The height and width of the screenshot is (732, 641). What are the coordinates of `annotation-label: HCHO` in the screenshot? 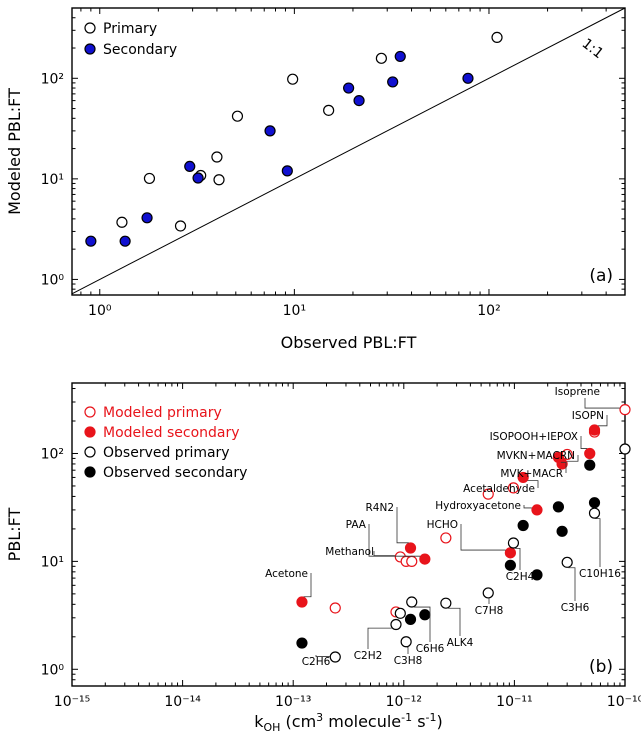 It's located at (442, 525).